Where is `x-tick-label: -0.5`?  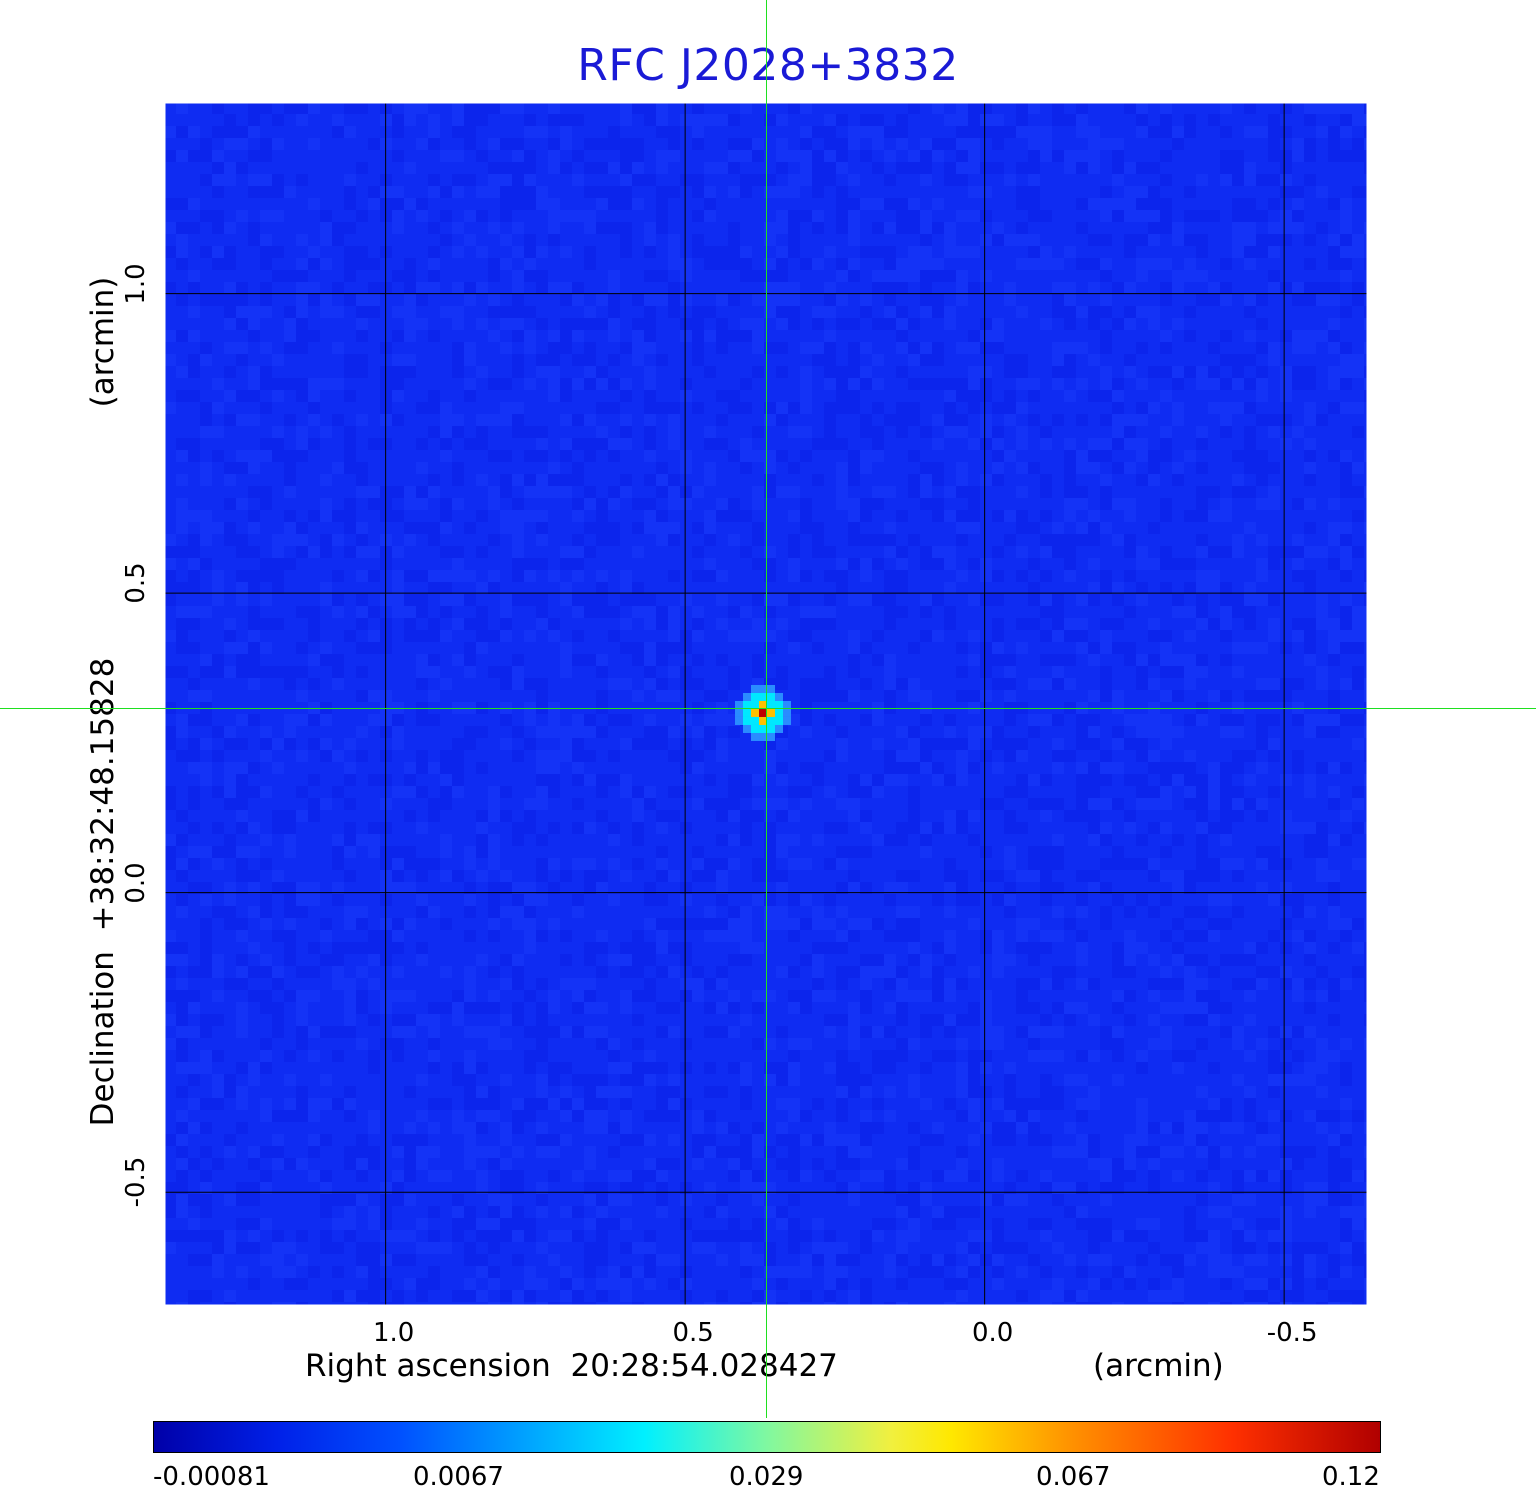
x-tick-label: -0.5 is located at coordinates (1292, 1333).